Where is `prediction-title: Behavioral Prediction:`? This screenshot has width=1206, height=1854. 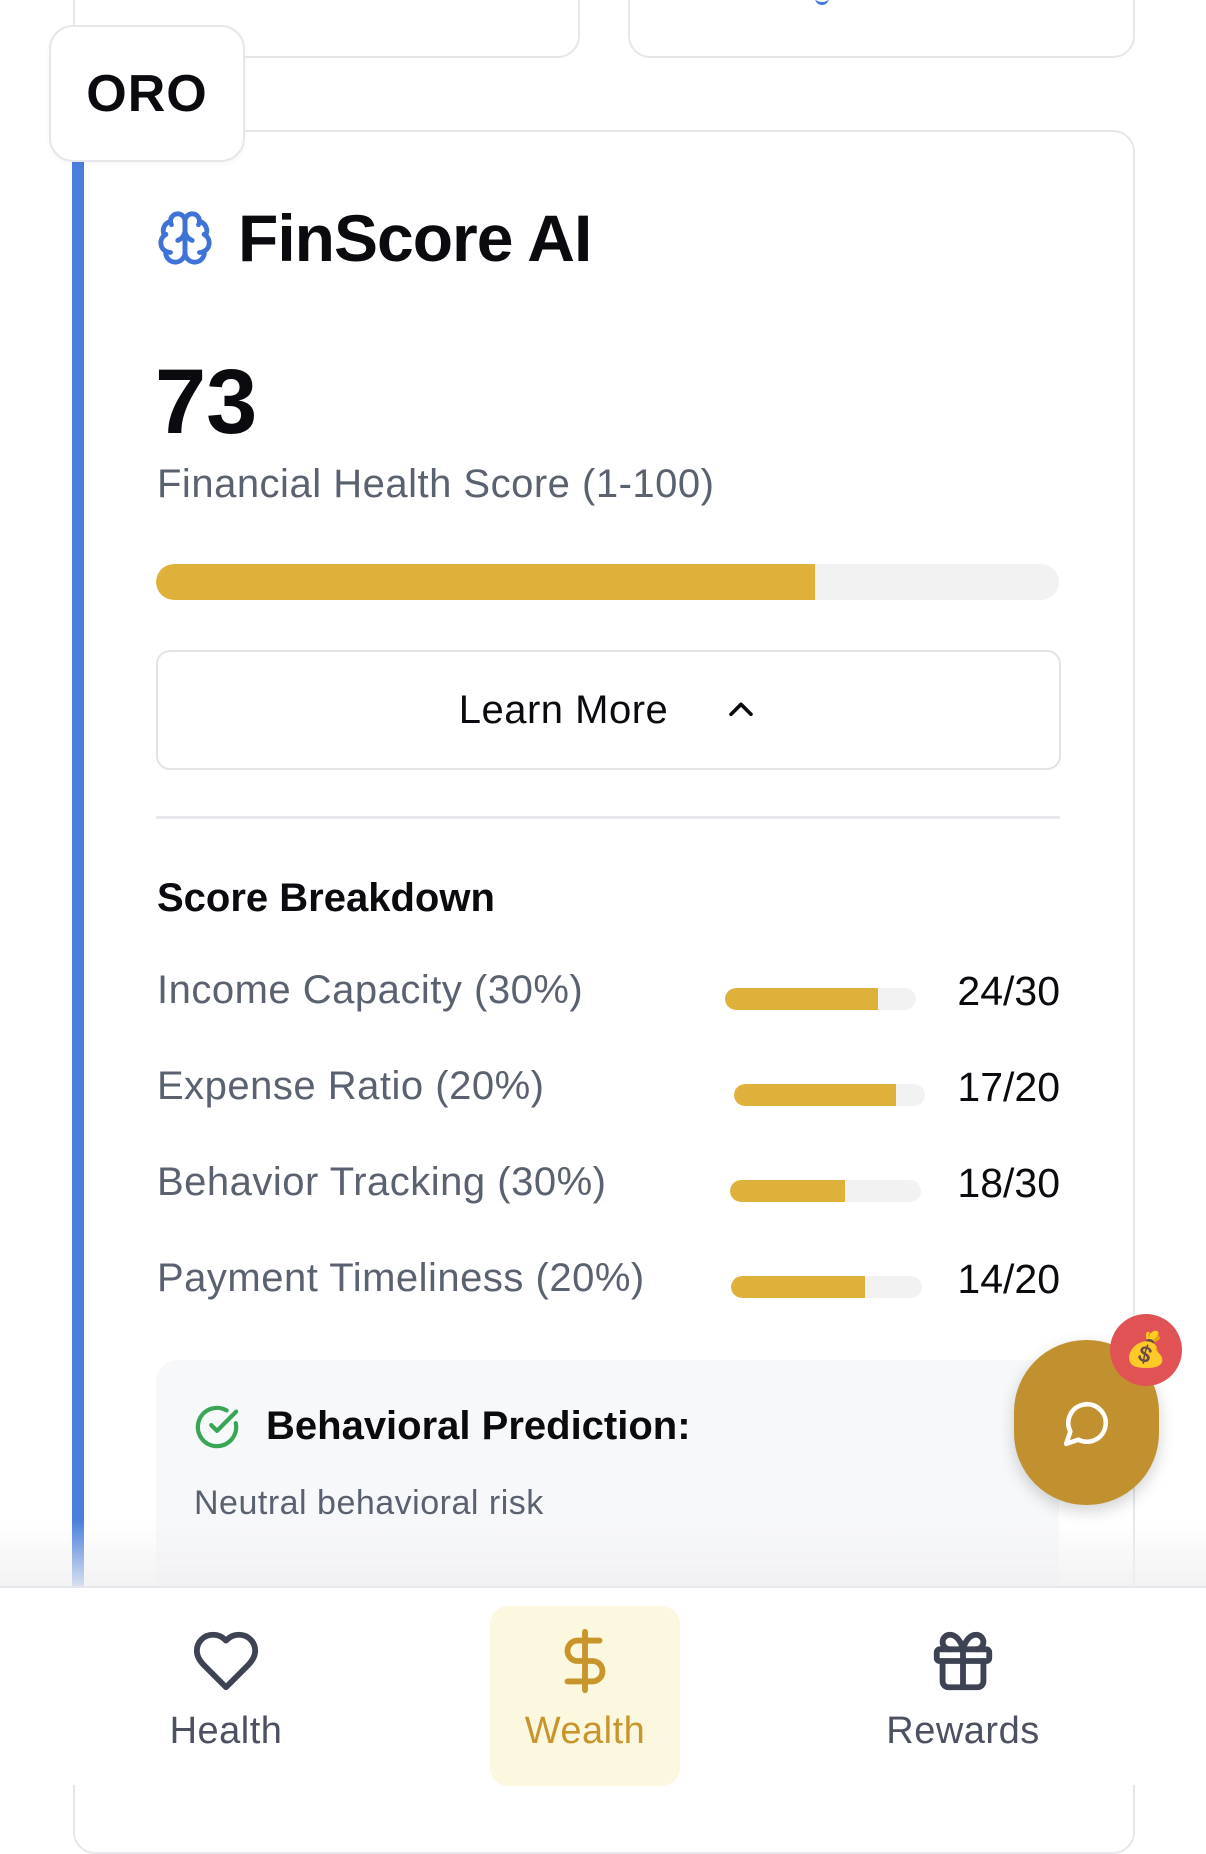 prediction-title: Behavioral Prediction: is located at coordinates (478, 1426).